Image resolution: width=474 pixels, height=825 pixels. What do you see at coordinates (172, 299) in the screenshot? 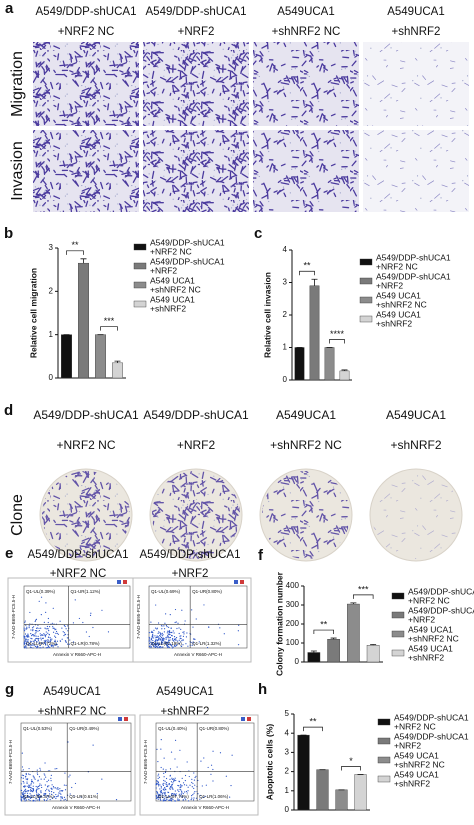
I see `label: A549 UCA1` at bounding box center [172, 299].